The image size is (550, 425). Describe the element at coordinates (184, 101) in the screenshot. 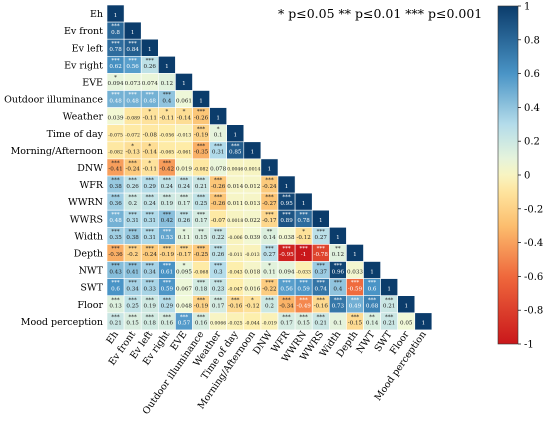

I see `cell-value-label: 0.061` at that location.